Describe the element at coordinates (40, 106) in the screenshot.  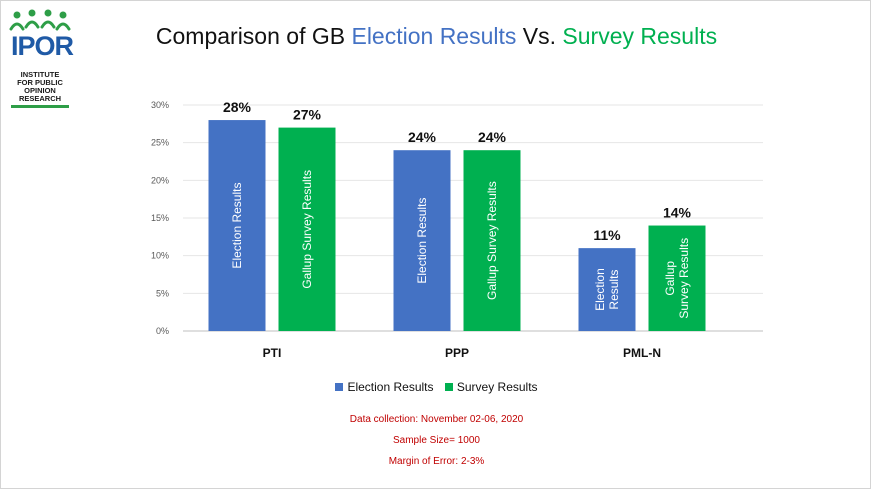
I see `logo-underline` at that location.